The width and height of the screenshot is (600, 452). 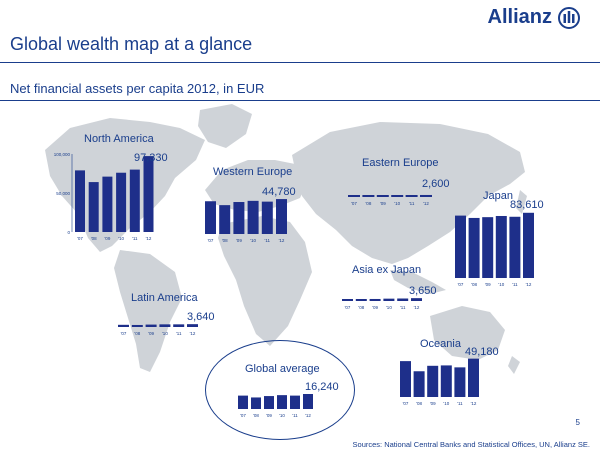 I want to click on map-africa, so click(x=265, y=281).